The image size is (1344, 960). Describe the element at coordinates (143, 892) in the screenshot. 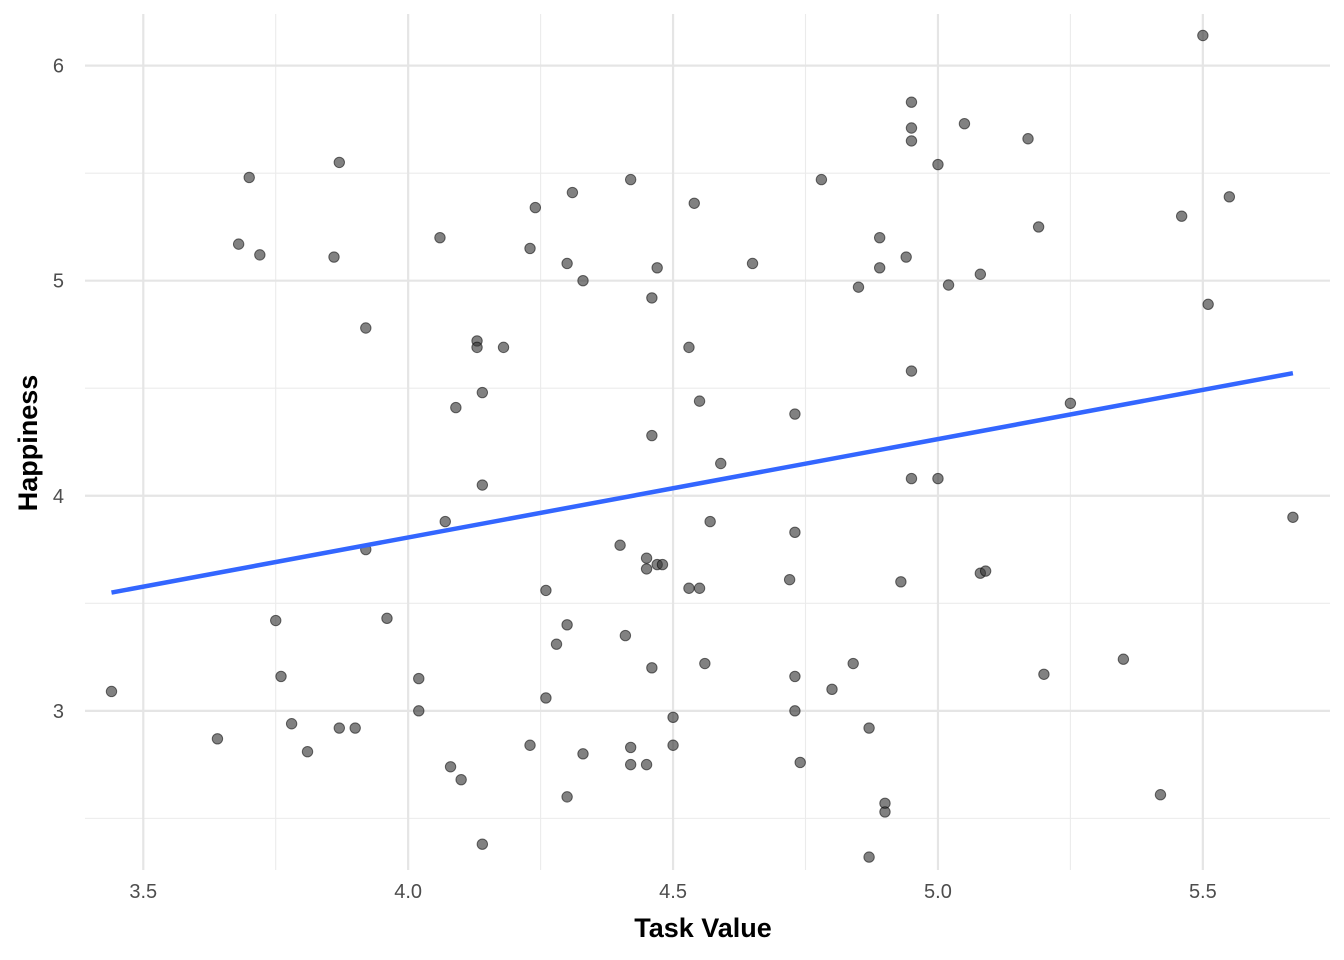

I see `x-tick-label: 3.5` at that location.